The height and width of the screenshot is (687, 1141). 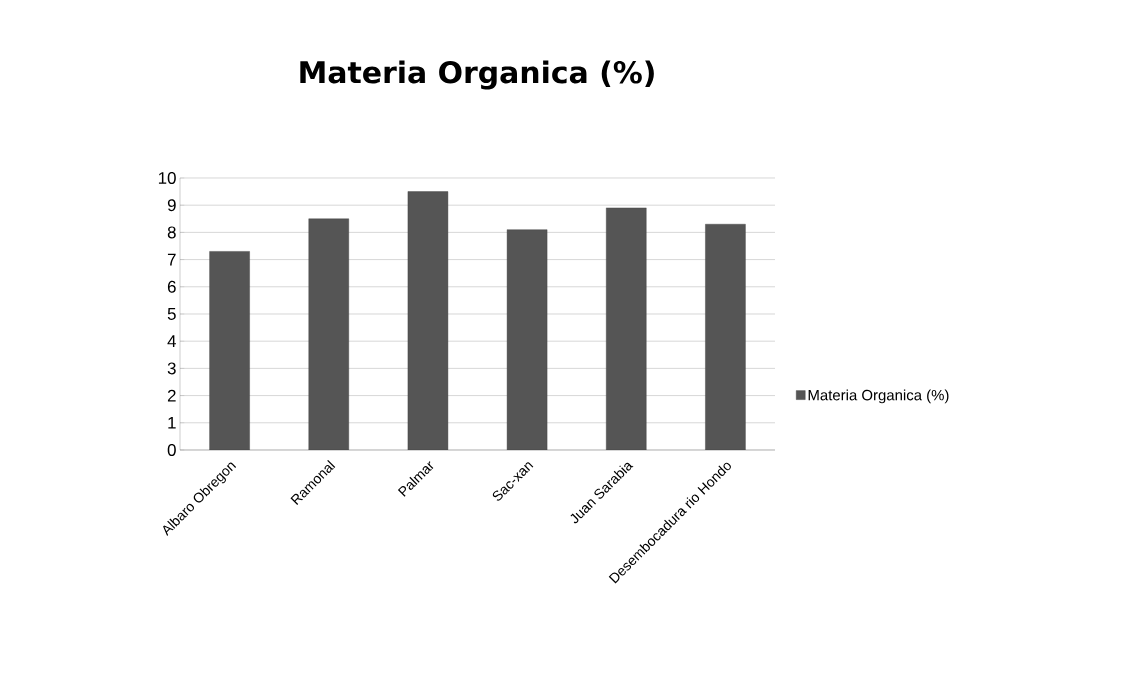 I want to click on y-tick-label: 10, so click(x=167, y=177).